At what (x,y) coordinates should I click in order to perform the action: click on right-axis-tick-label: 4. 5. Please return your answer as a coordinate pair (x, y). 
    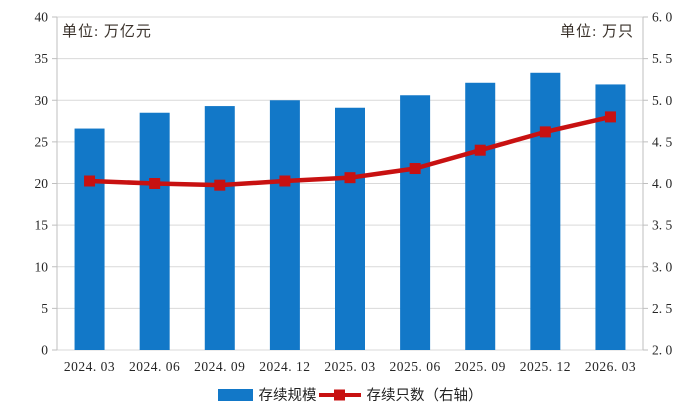
    Looking at the image, I should click on (662, 141).